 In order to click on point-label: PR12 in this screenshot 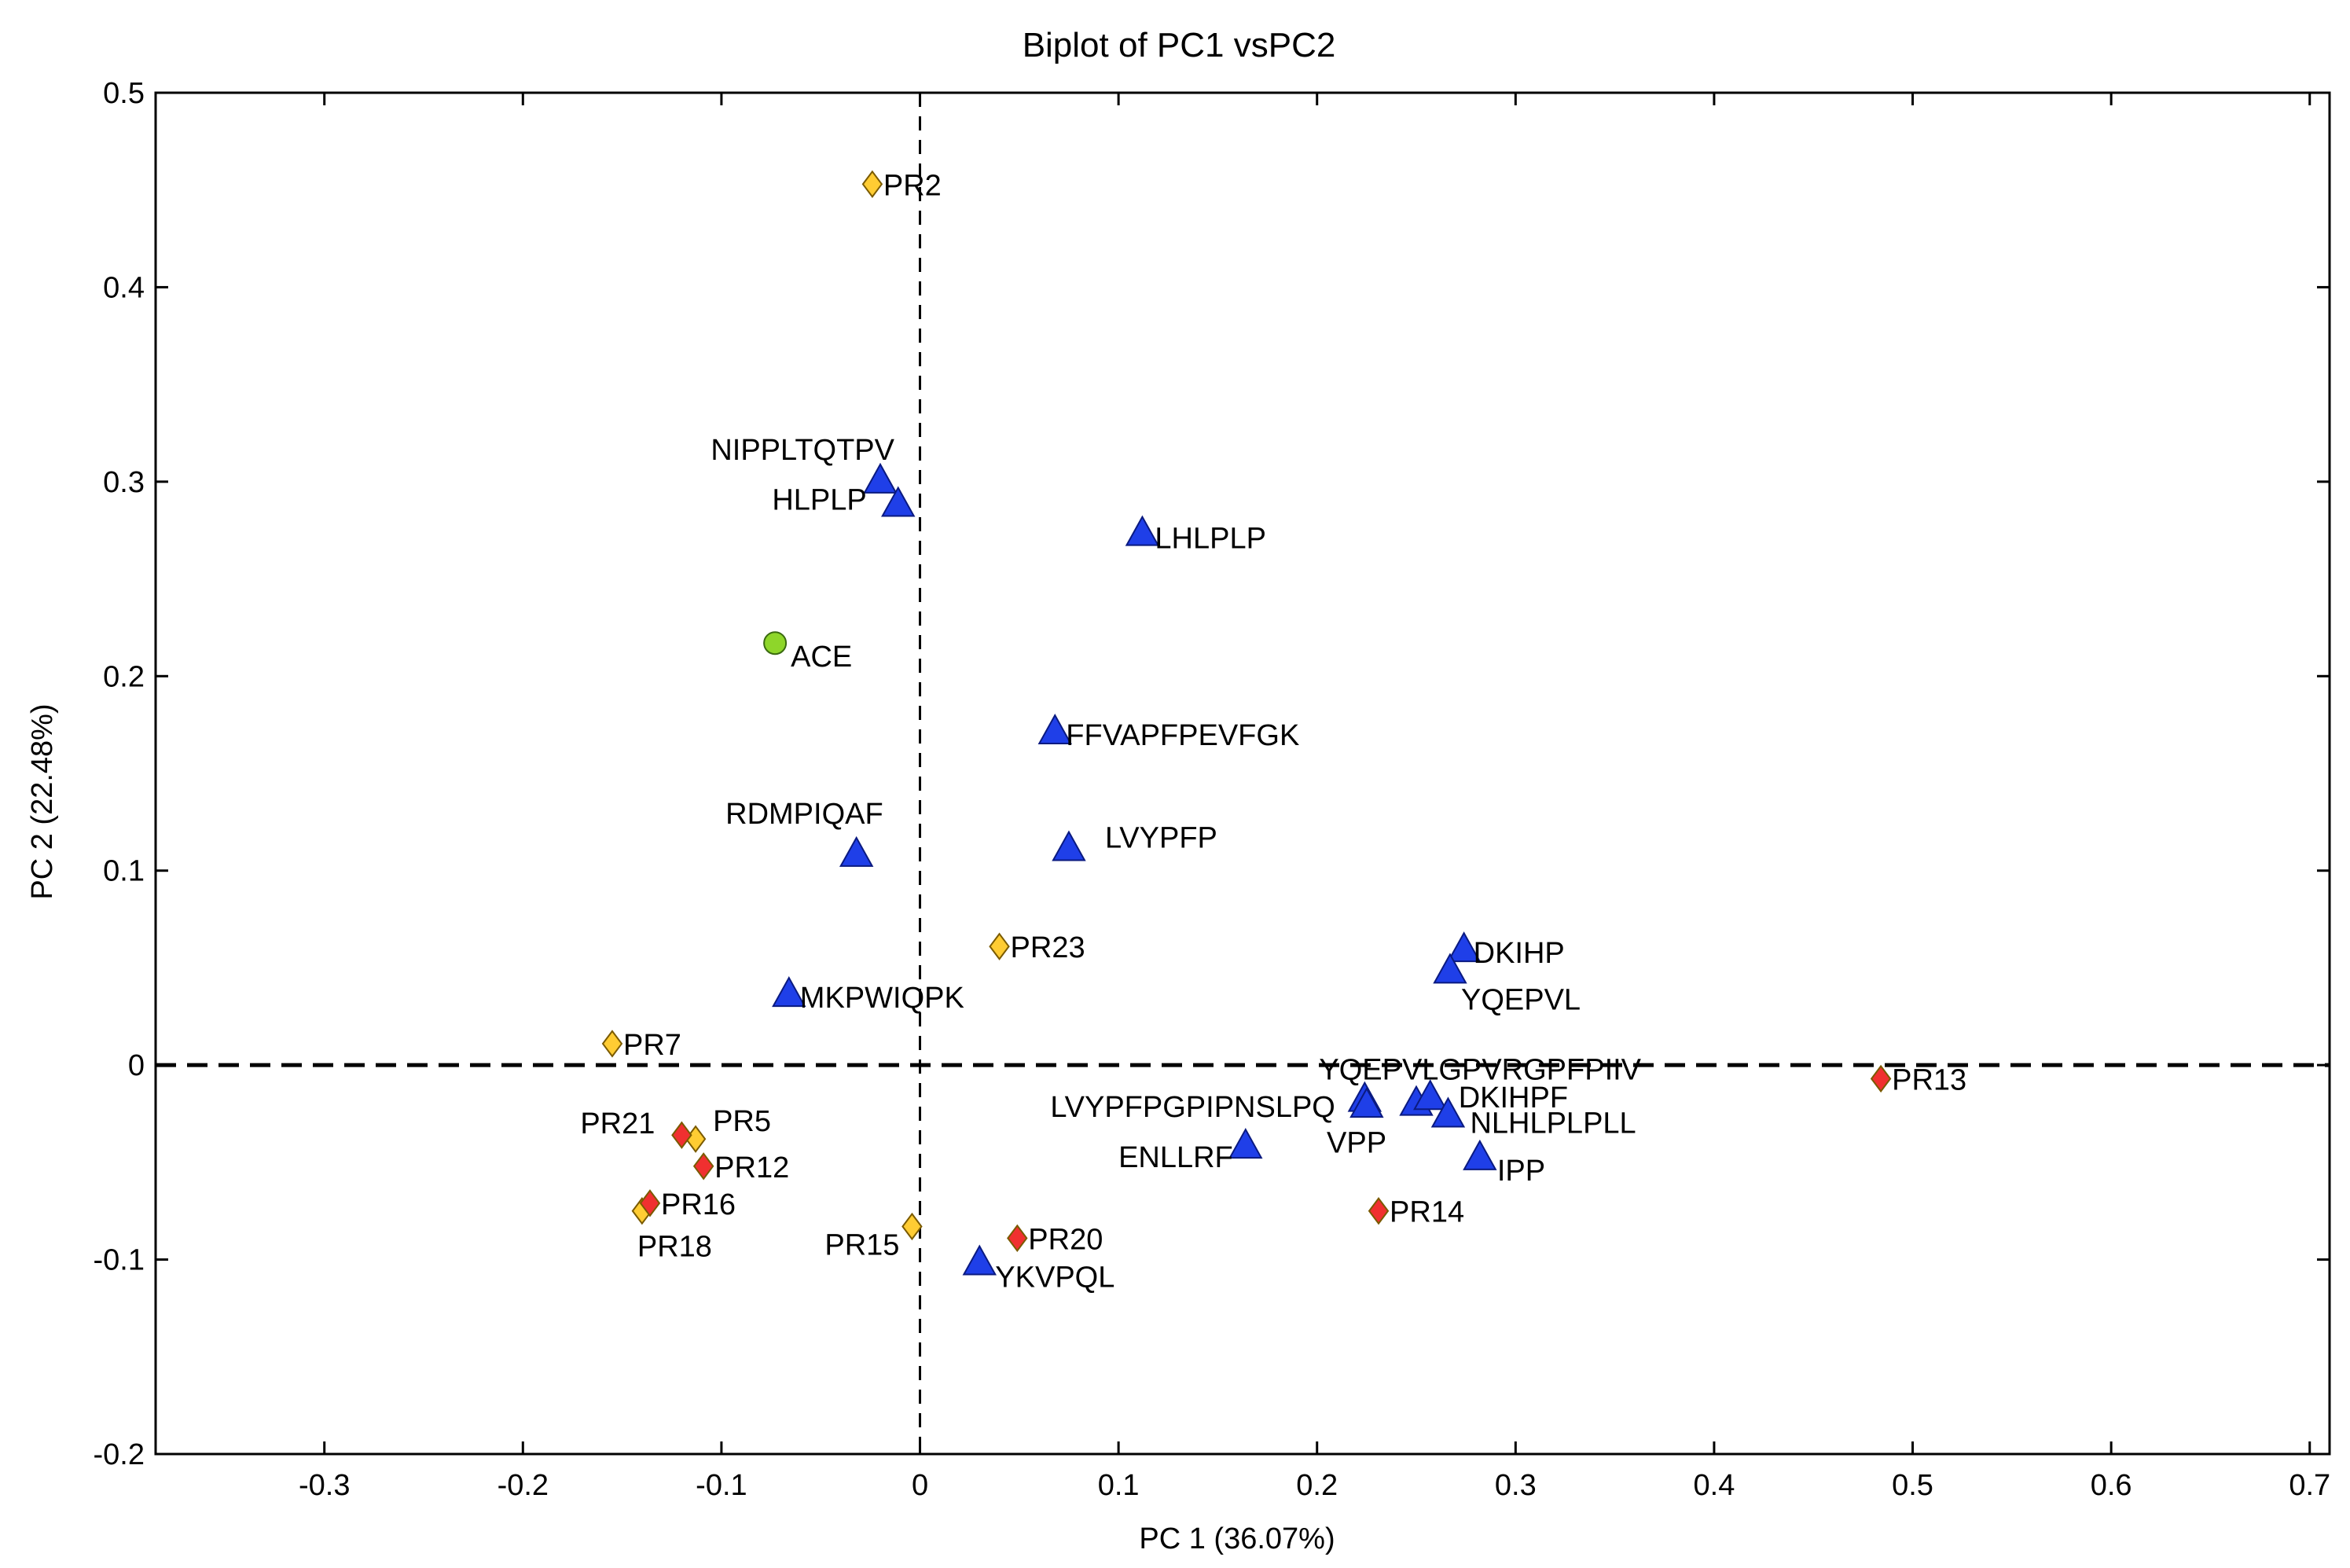, I will do `click(751, 1167)`.